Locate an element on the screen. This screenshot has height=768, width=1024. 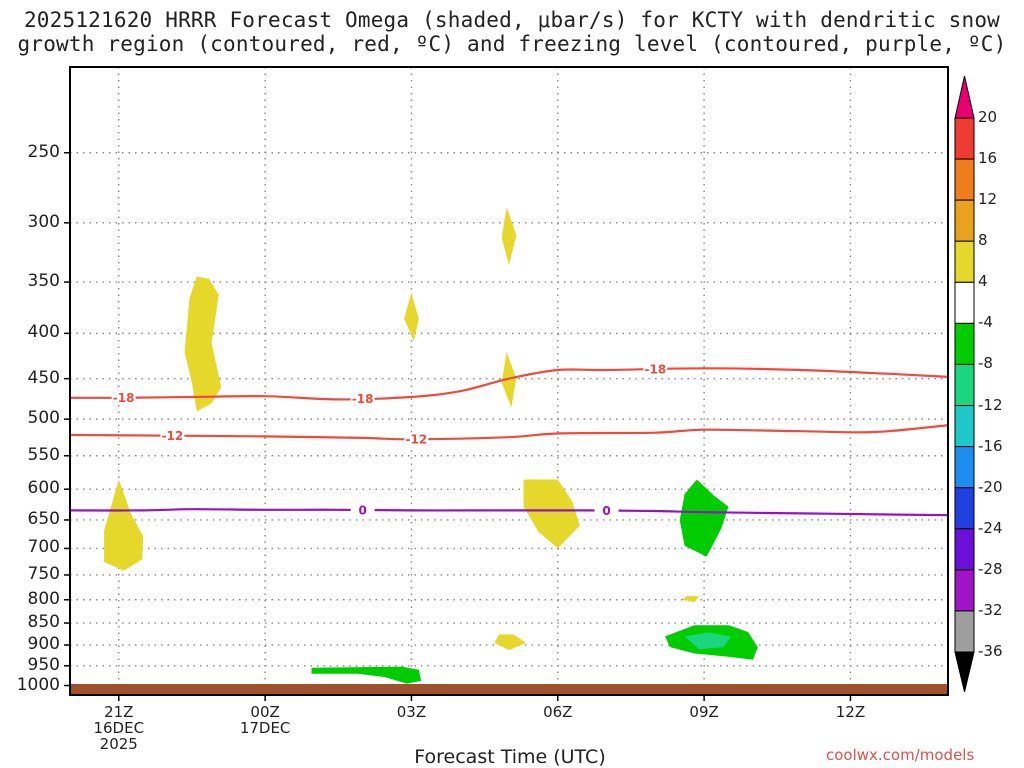
y-tick-label-950: 950 is located at coordinates (43, 664).